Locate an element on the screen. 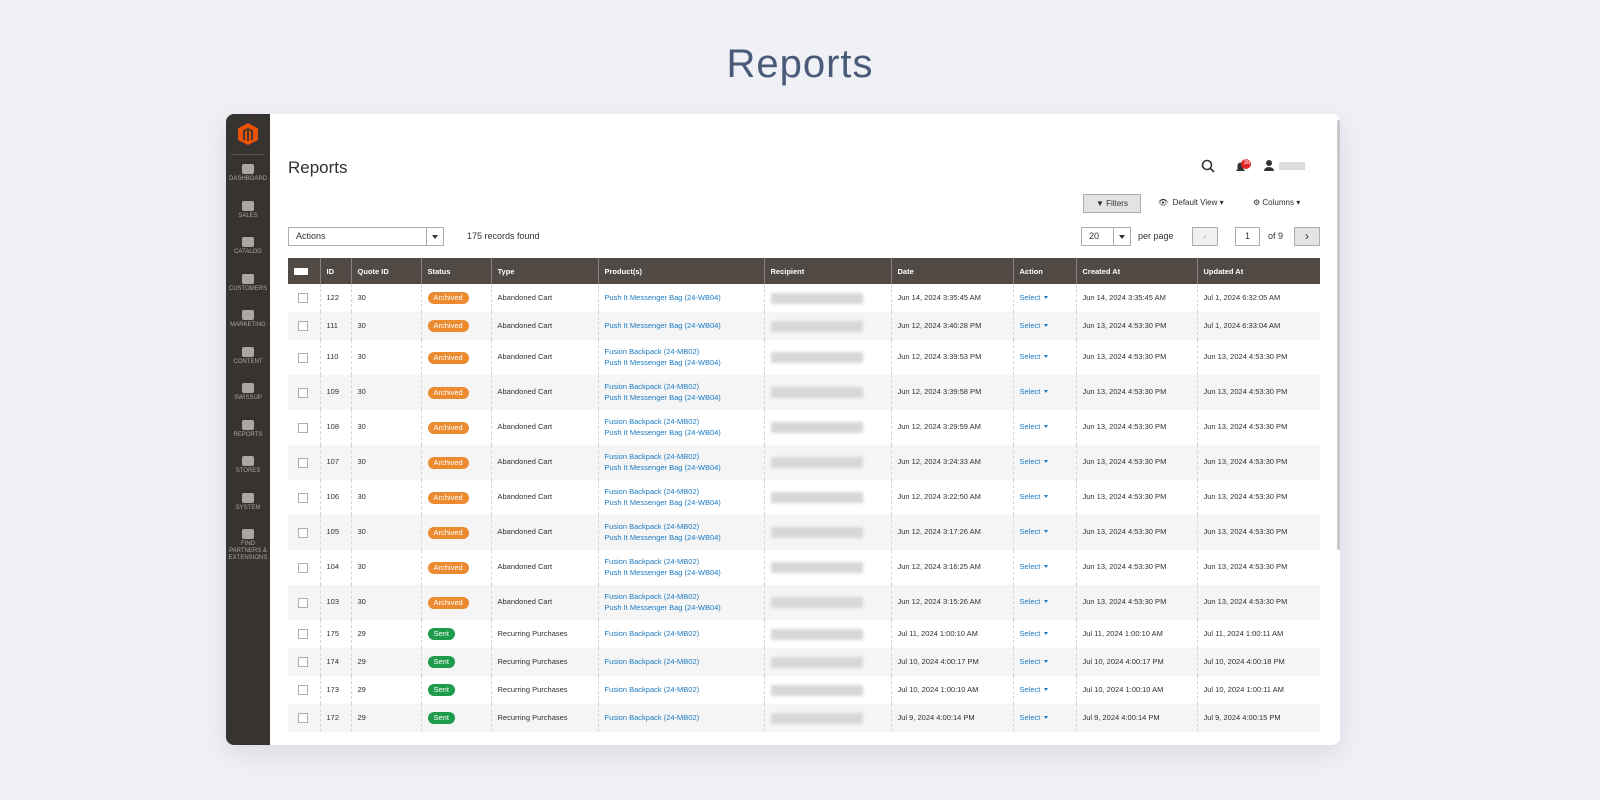  updated-cell: Jul 9, 2024 4:00:15 PM is located at coordinates (1258, 718).